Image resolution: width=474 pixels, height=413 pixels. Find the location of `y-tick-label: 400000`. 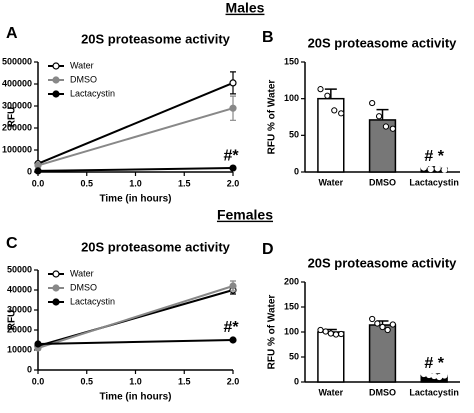

y-tick-label: 400000 is located at coordinates (17, 83).